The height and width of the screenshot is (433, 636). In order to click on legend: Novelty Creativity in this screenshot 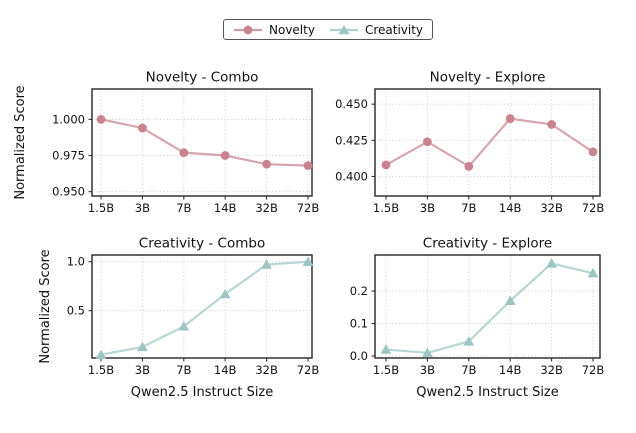, I will do `click(328, 29)`.